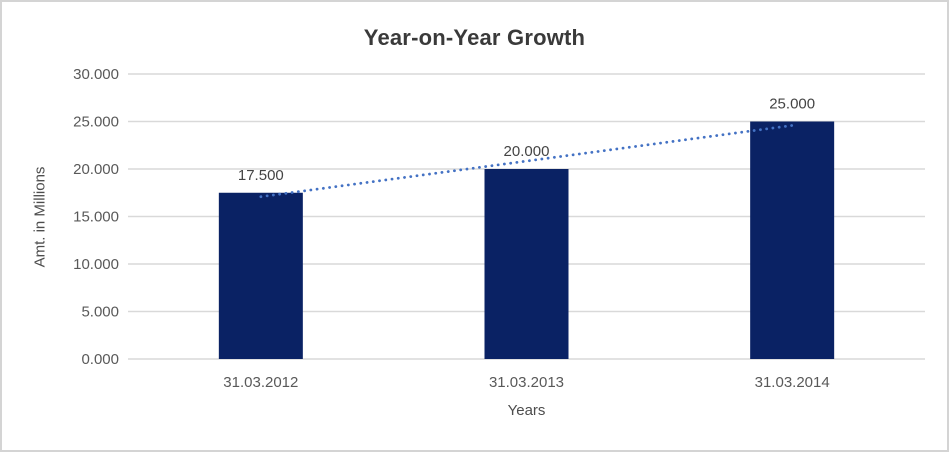  Describe the element at coordinates (96, 122) in the screenshot. I see `y-tick-label: 25.000` at that location.